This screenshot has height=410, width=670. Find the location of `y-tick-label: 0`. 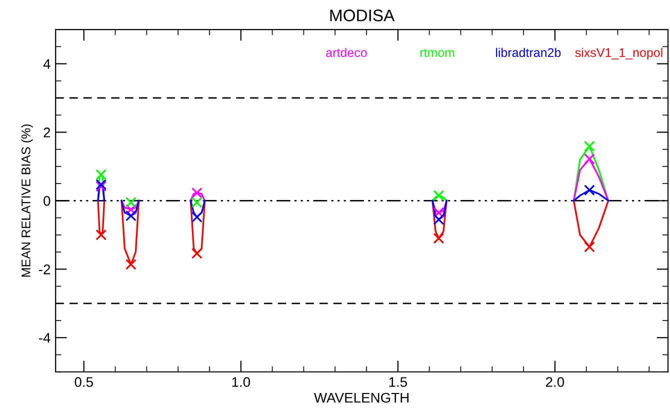

y-tick-label: 0 is located at coordinates (47, 201).